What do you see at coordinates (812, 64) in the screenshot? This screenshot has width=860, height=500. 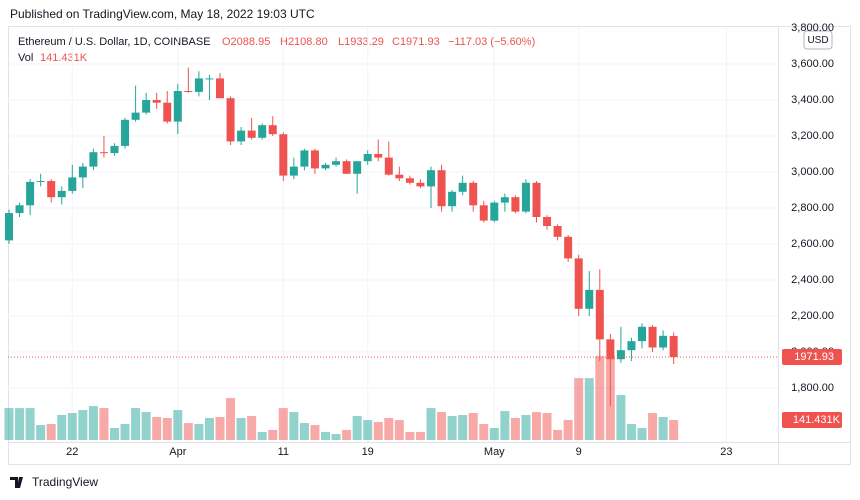 I see `y-tick-label: 3,600.00` at bounding box center [812, 64].